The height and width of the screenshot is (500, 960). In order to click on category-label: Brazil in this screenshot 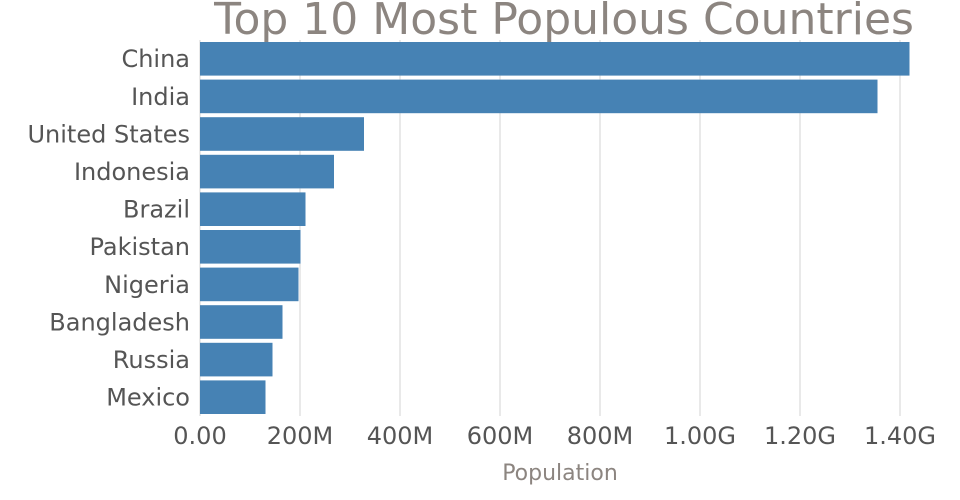, I will do `click(156, 210)`.